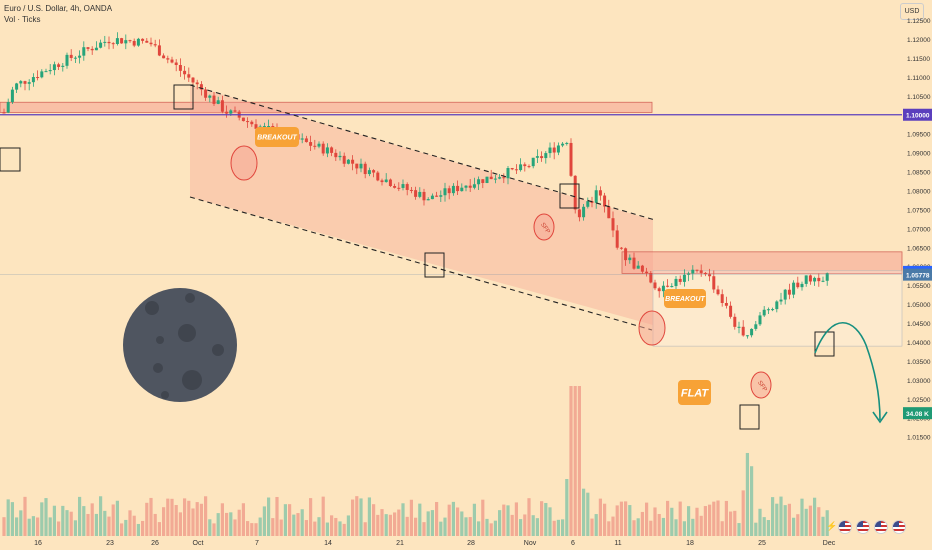 This screenshot has width=932, height=550. Describe the element at coordinates (832, 526) in the screenshot. I see `lightning-icon: ⚡` at that location.